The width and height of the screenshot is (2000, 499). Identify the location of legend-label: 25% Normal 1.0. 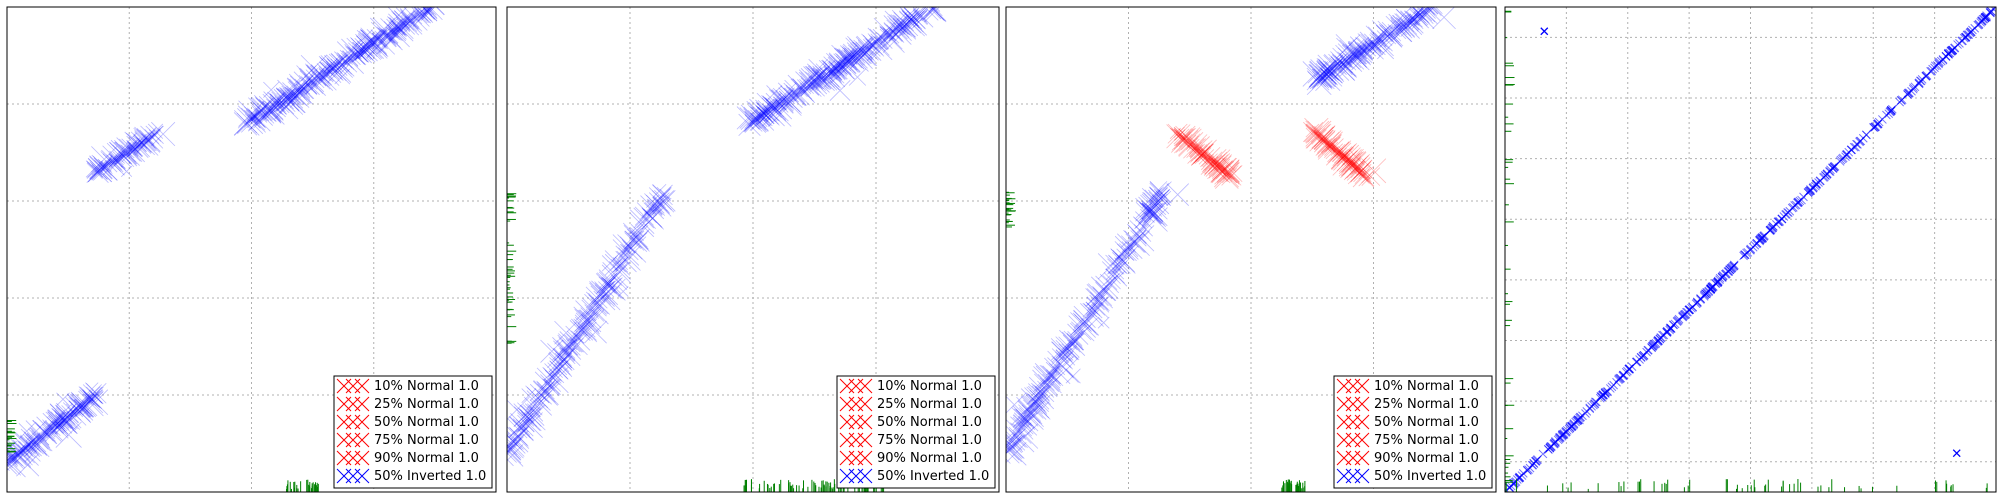
(1426, 404).